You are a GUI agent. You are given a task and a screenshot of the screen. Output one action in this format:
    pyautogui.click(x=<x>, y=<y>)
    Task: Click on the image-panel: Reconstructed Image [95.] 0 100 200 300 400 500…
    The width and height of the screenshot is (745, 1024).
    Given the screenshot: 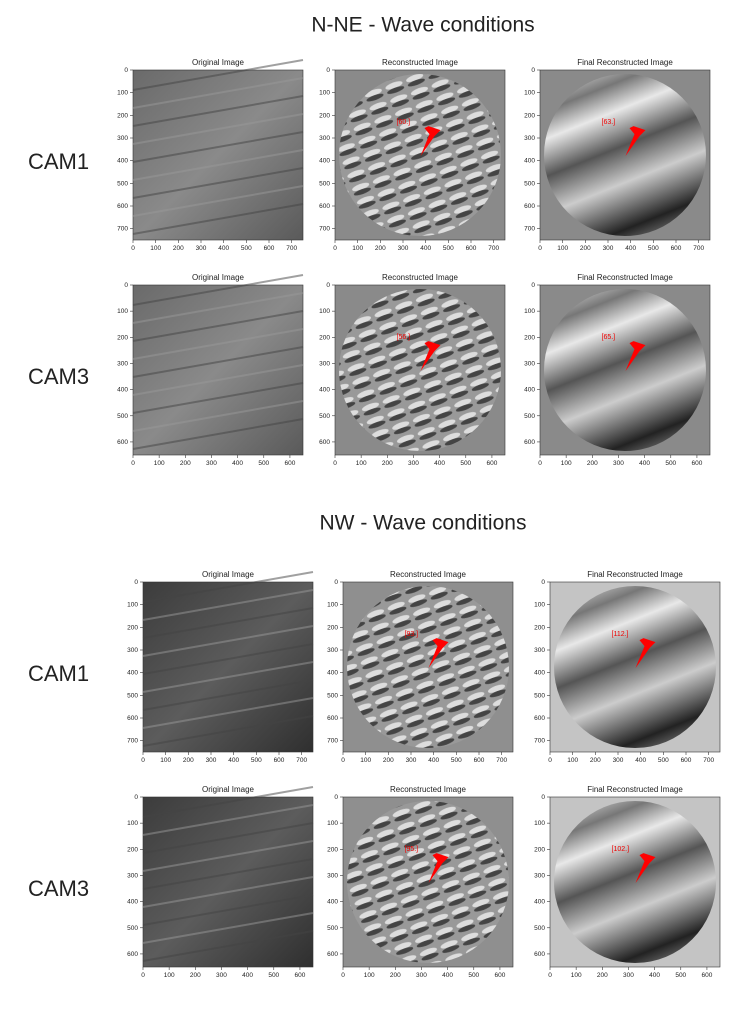 What is the action you would take?
    pyautogui.click(x=420, y=882)
    